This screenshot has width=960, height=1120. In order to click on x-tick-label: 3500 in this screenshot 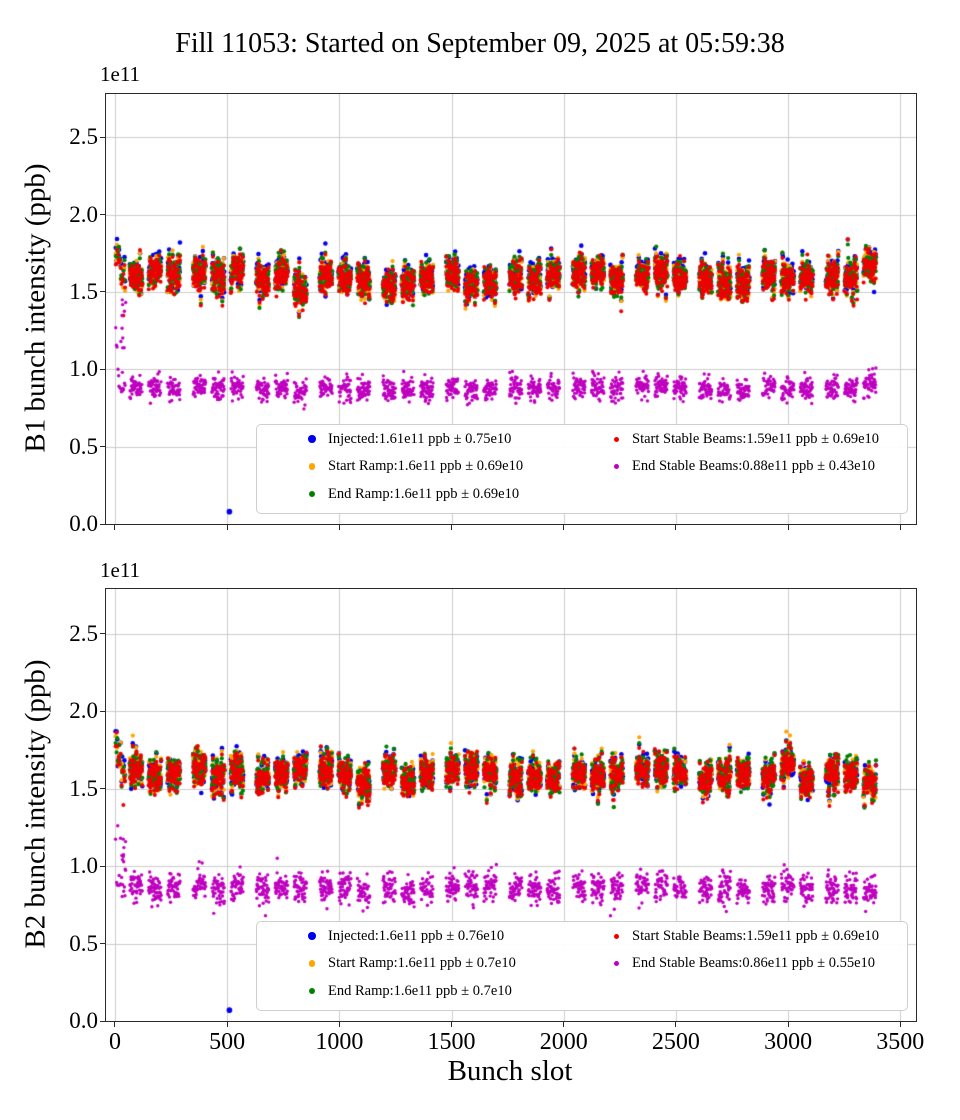, I will do `click(900, 1042)`.